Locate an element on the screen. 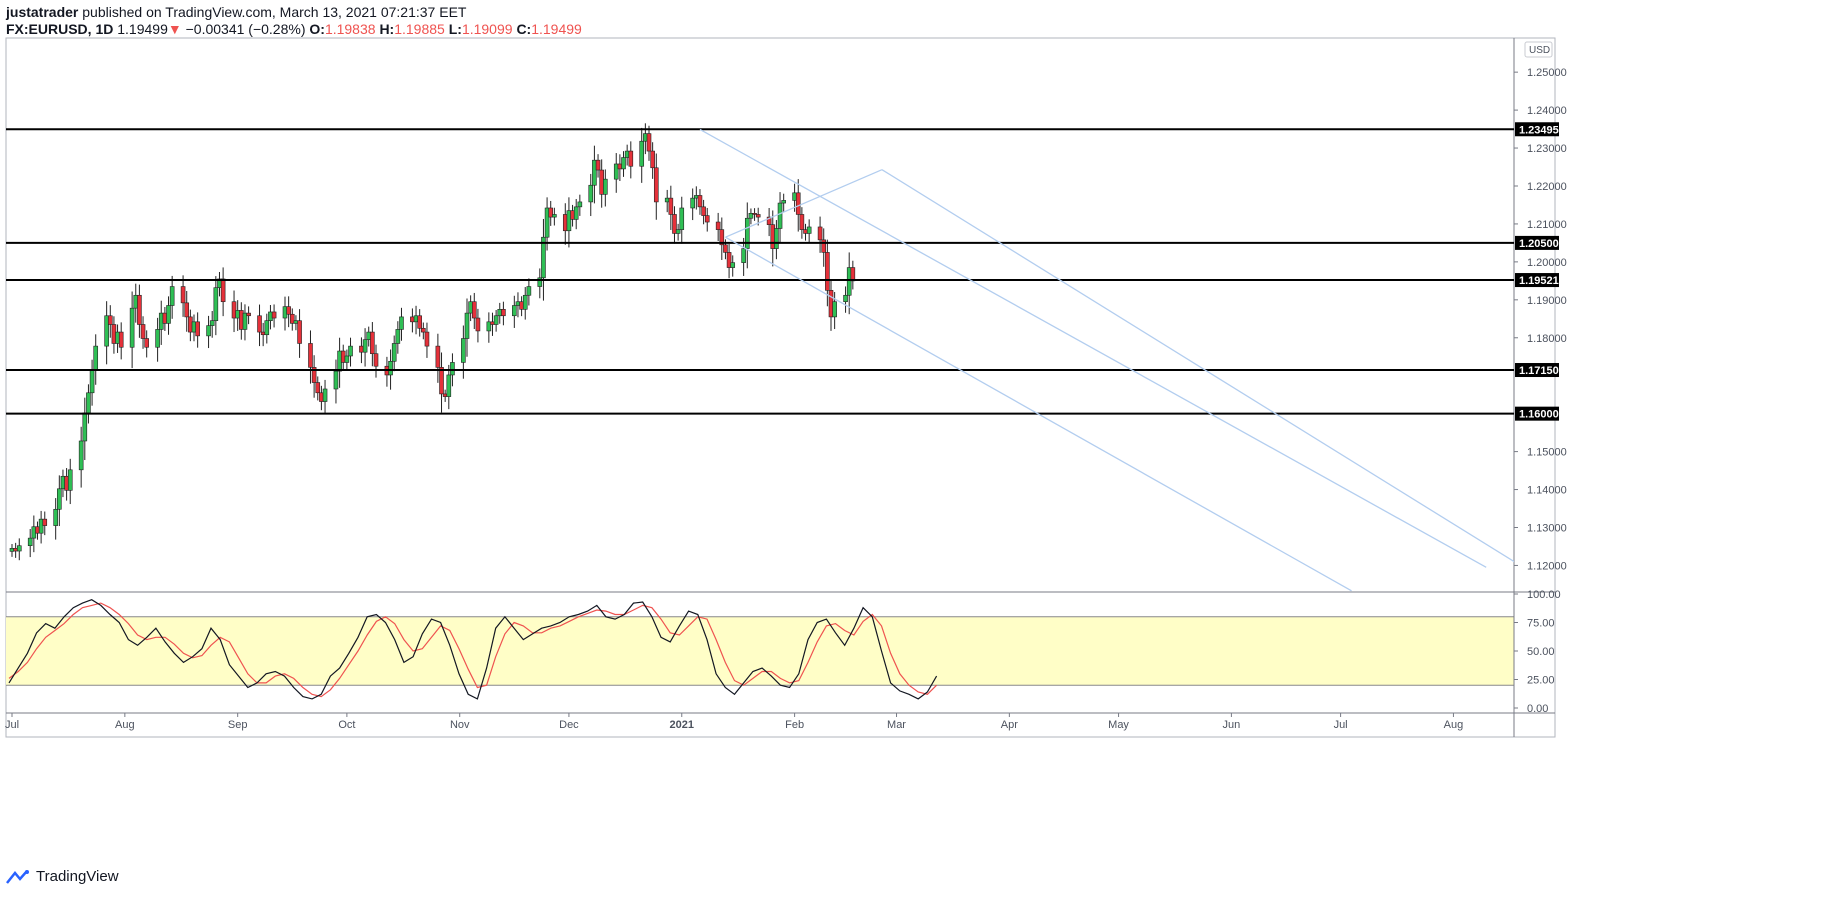 This screenshot has height=897, width=1828. stochastic-axis: 100.00 75.00 50.00 25.00 0.00 is located at coordinates (1537, 652).